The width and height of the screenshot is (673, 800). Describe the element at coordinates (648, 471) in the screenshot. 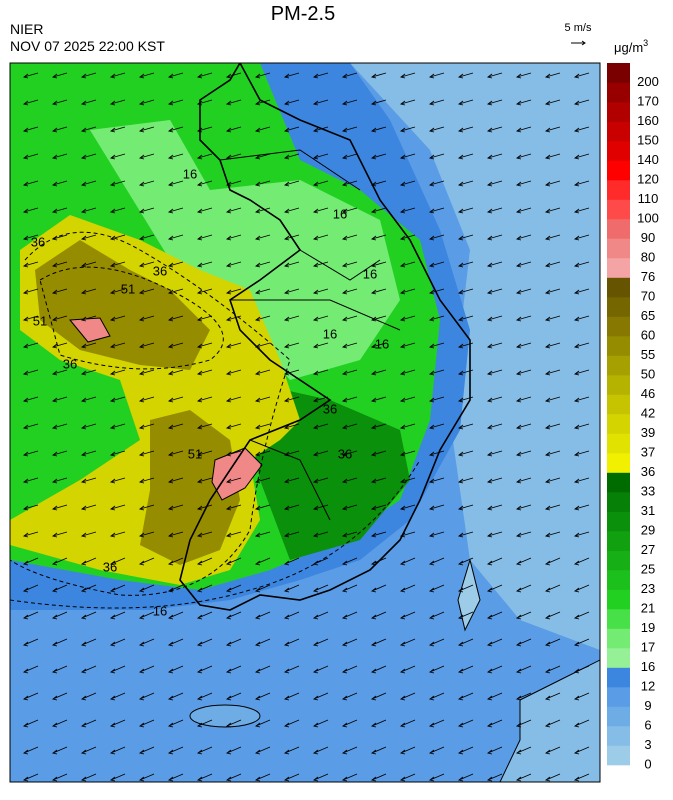

I see `colorbar-label: 36` at that location.